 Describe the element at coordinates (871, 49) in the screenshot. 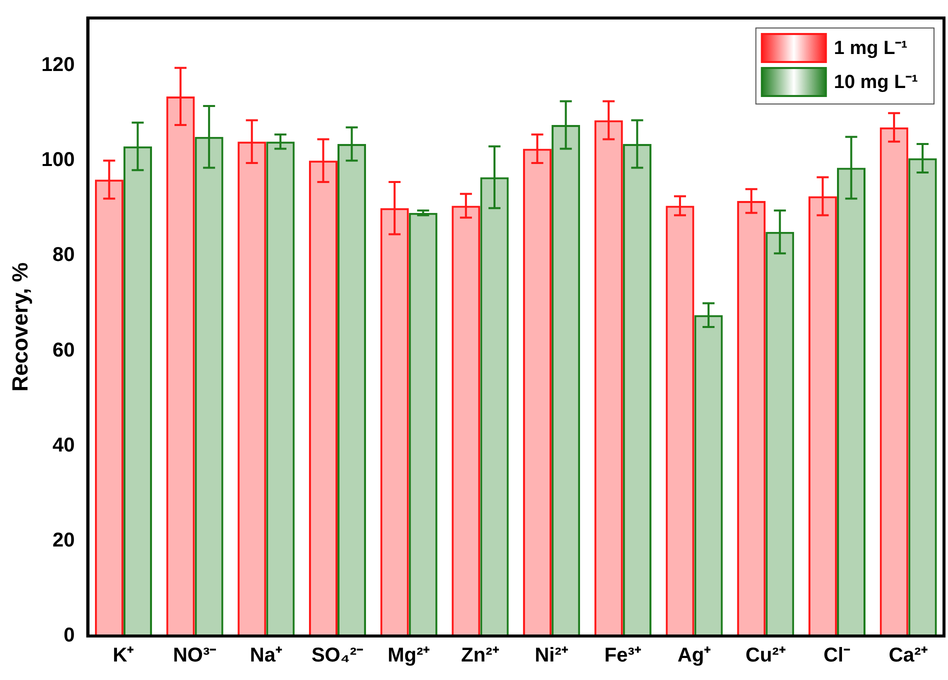

I see `legend-label: 1 mg L⁻¹` at that location.